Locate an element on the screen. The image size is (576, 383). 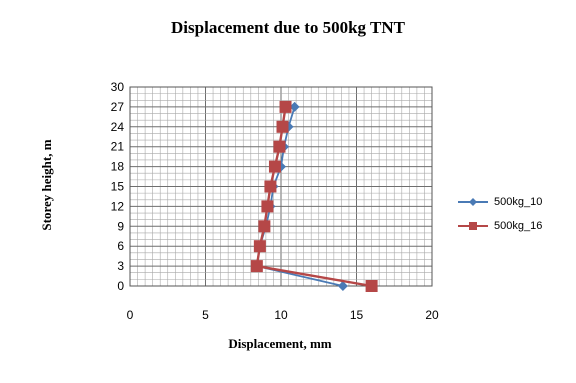
x-tick-label: 20 is located at coordinates (432, 315).